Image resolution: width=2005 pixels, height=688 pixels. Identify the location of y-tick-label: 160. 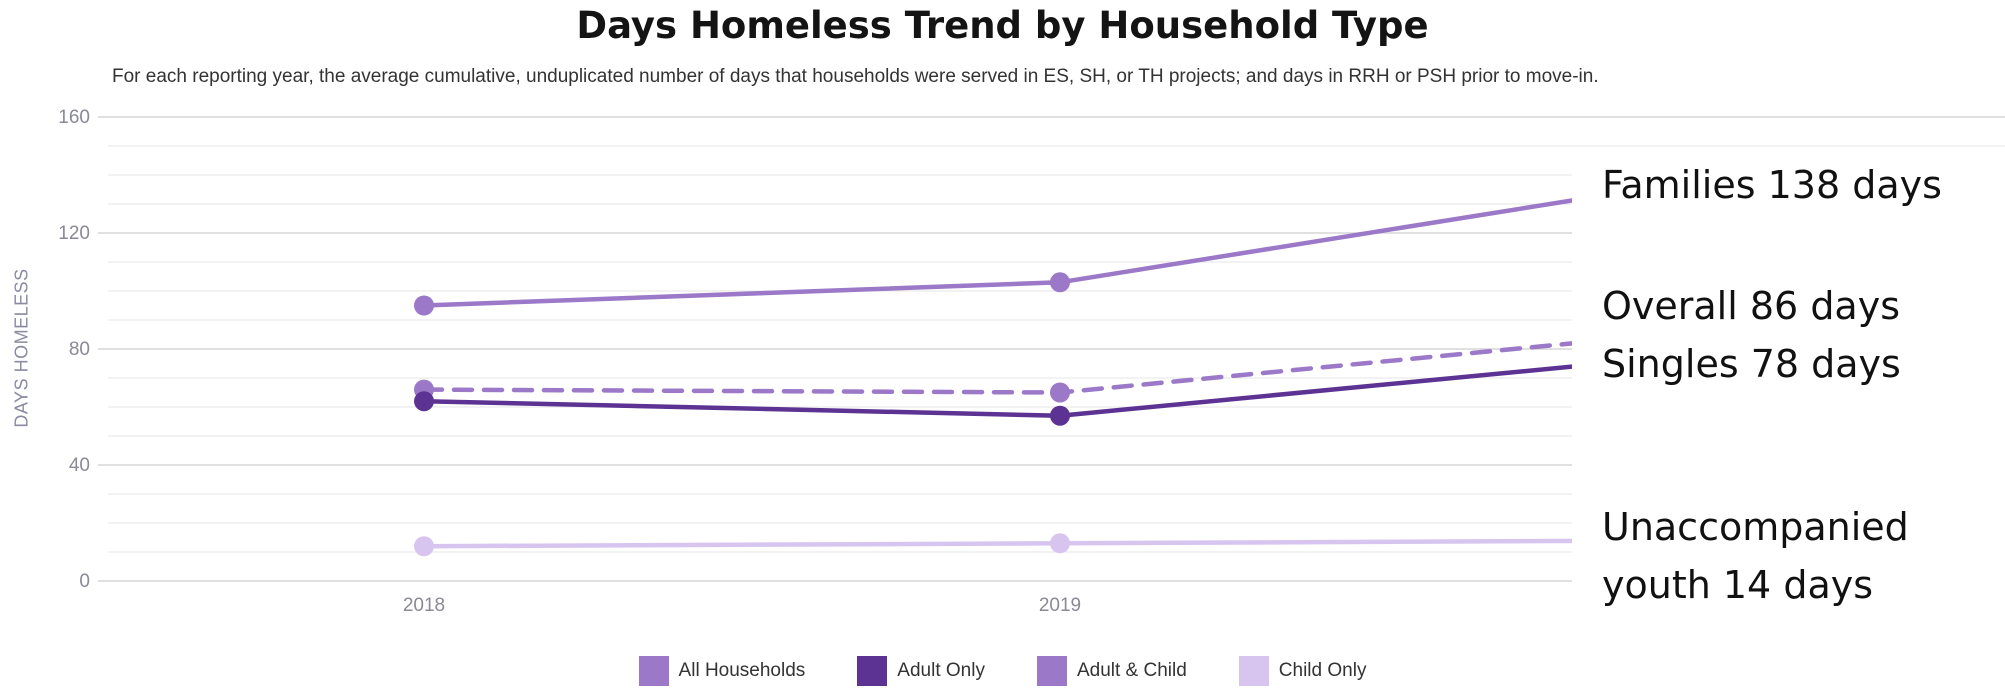
(74, 117).